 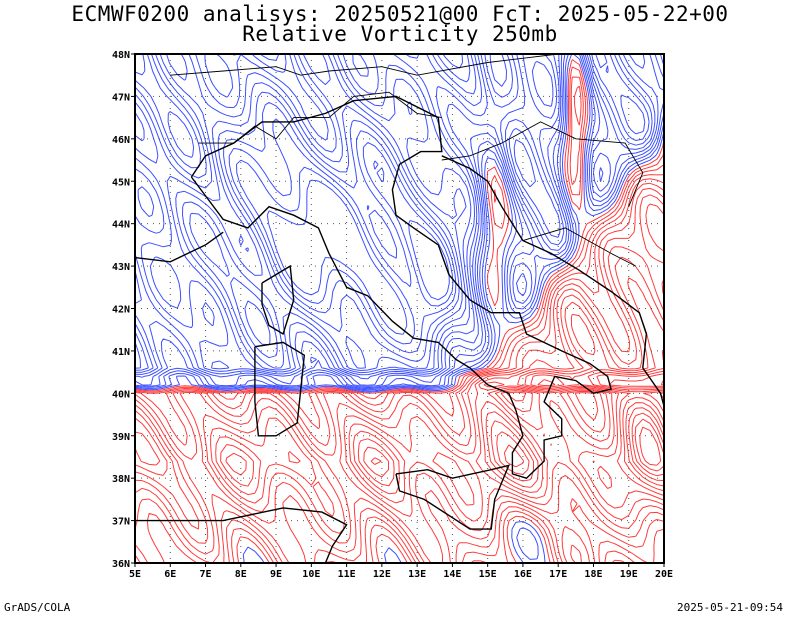 I want to click on lat-tick-label: 44N, so click(x=121, y=225).